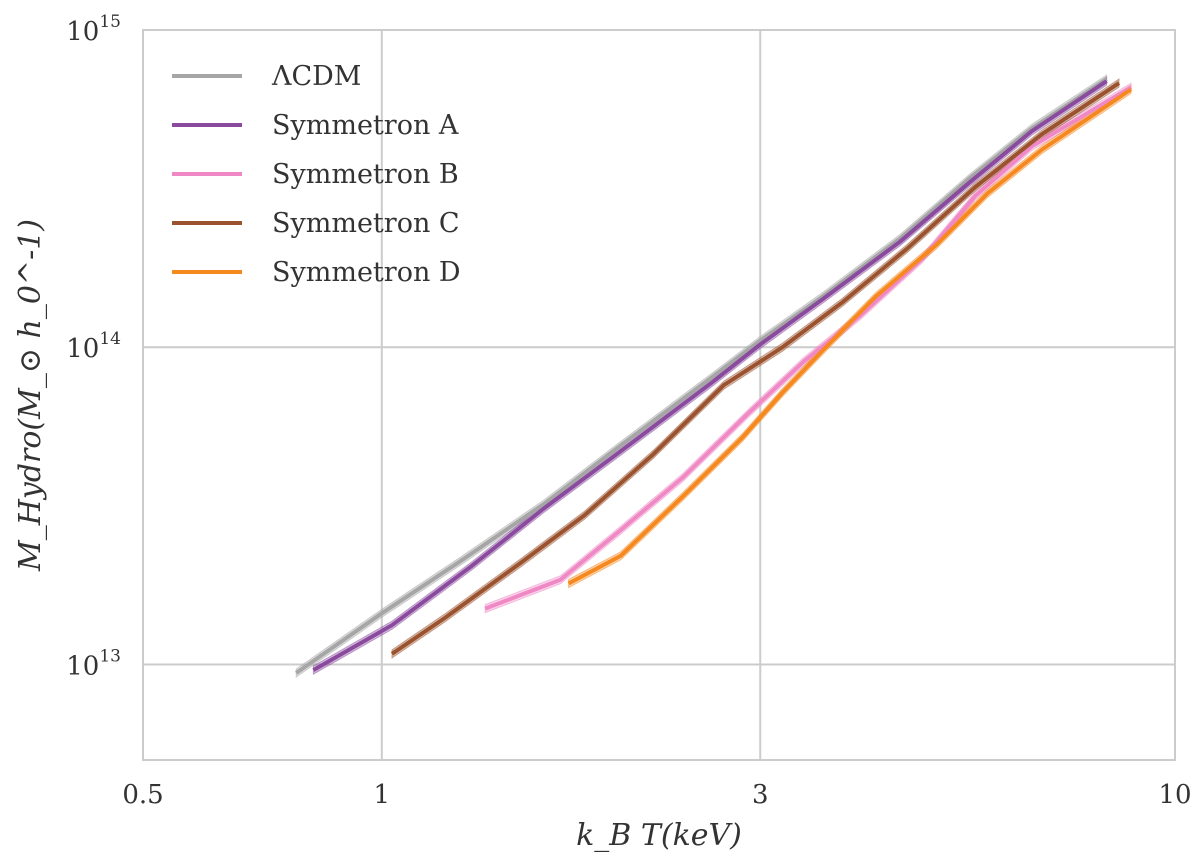 This screenshot has width=1200, height=862. What do you see at coordinates (316, 76) in the screenshot?
I see `legend-label-0: ΛCDM` at bounding box center [316, 76].